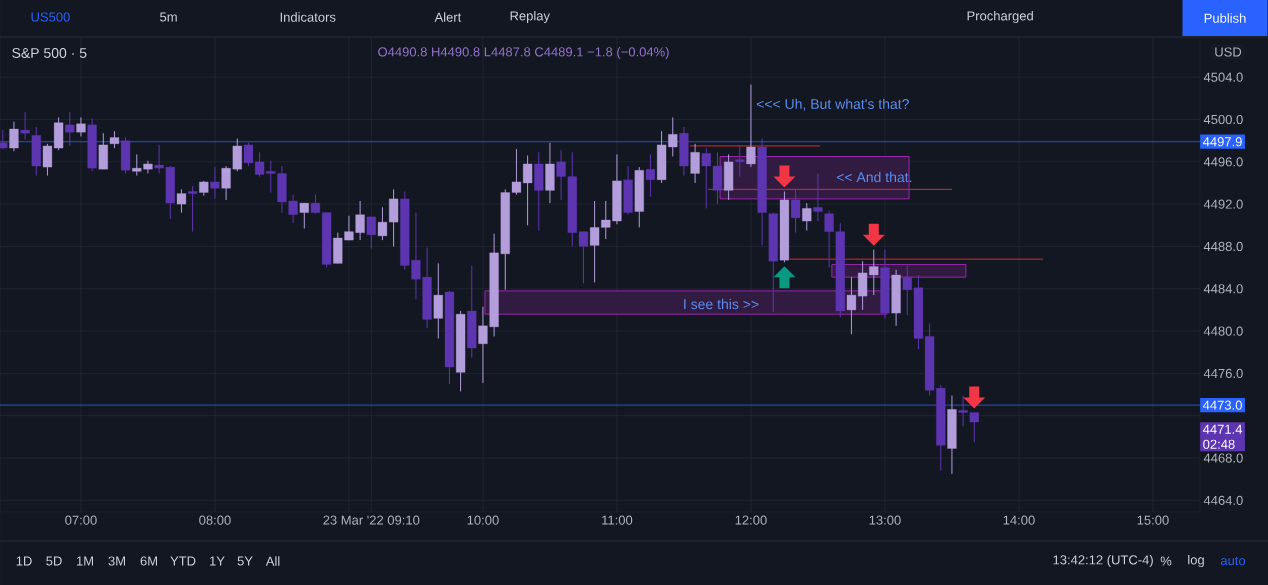 This screenshot has width=1268, height=585. What do you see at coordinates (308, 17) in the screenshot?
I see `text: Indicators` at bounding box center [308, 17].